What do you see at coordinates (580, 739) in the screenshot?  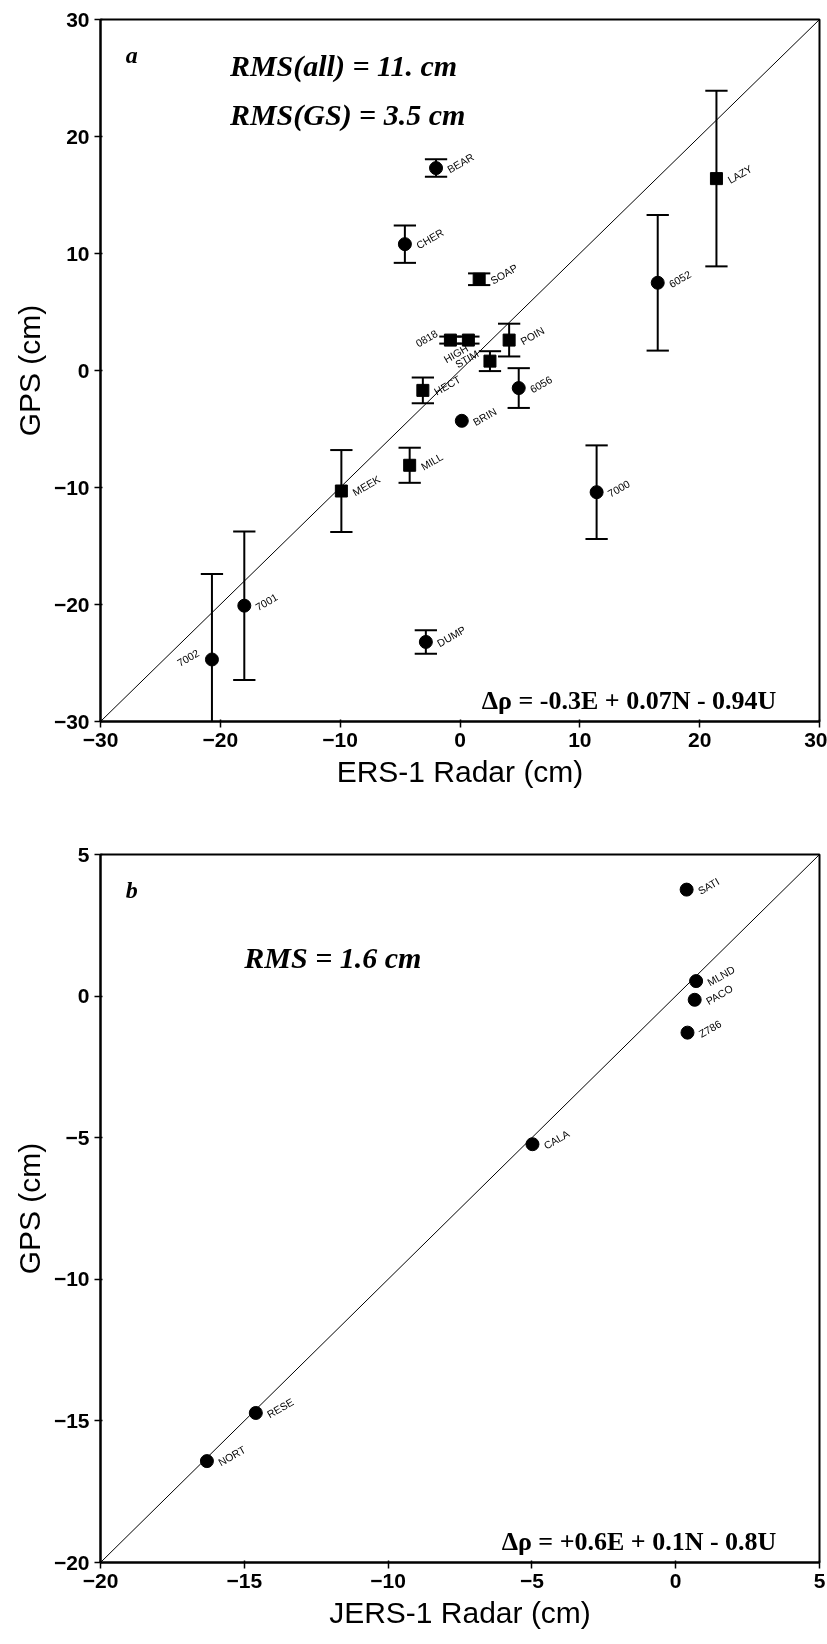 I see `x-tick-label: 10` at bounding box center [580, 739].